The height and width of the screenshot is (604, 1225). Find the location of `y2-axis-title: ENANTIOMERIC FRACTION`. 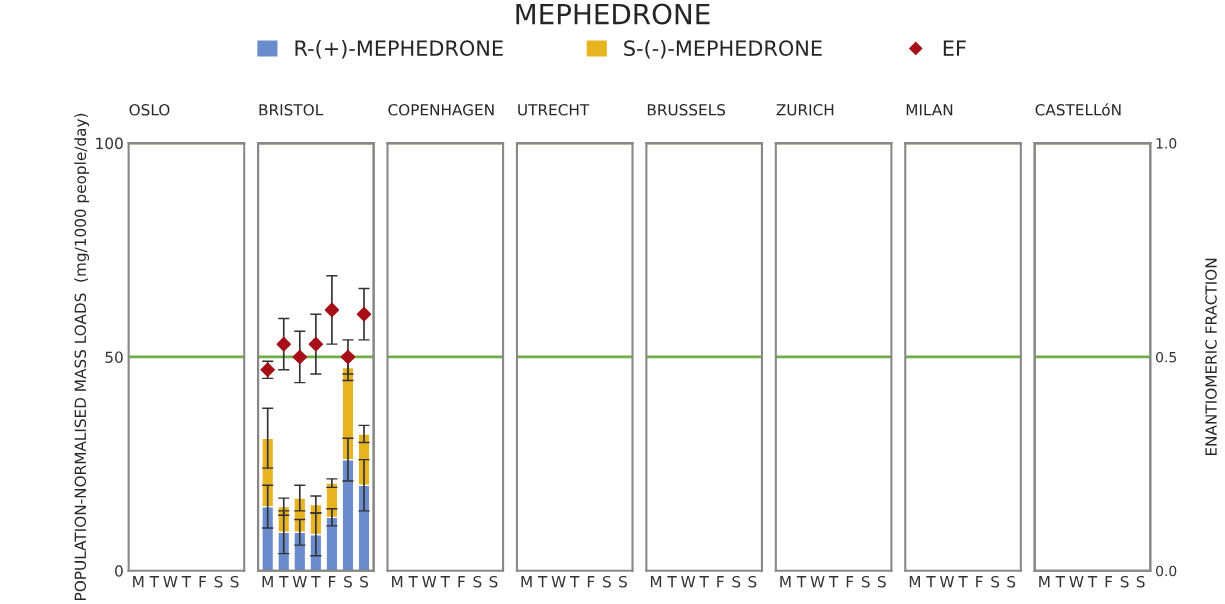

y2-axis-title: ENANTIOMERIC FRACTION is located at coordinates (1211, 357).